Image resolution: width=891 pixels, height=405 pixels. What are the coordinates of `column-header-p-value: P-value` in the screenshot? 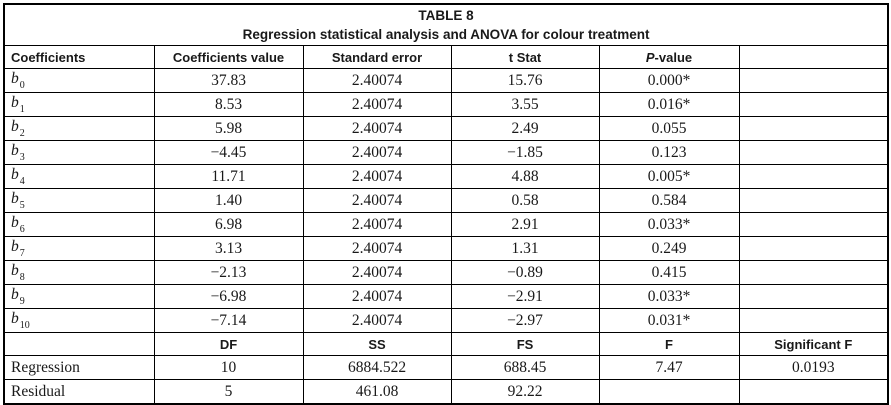 It's located at (669, 57).